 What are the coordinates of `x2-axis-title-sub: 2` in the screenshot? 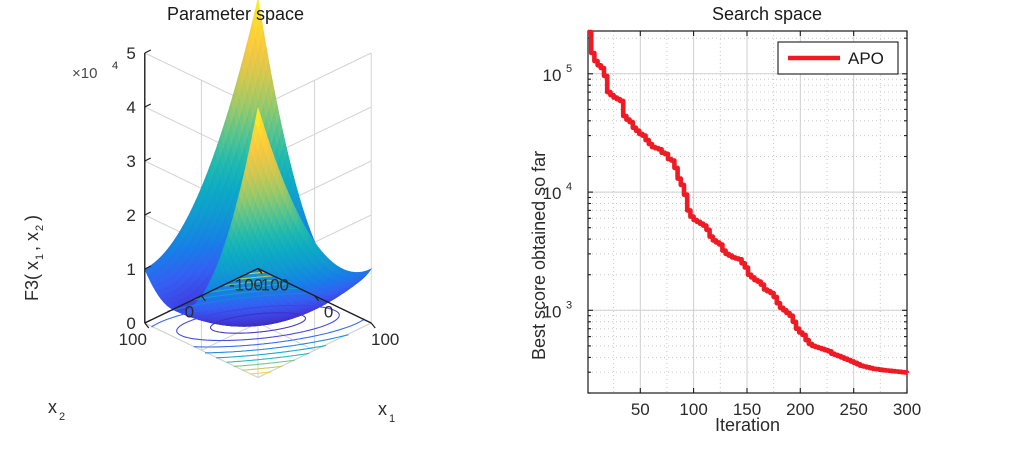 It's located at (62, 417).